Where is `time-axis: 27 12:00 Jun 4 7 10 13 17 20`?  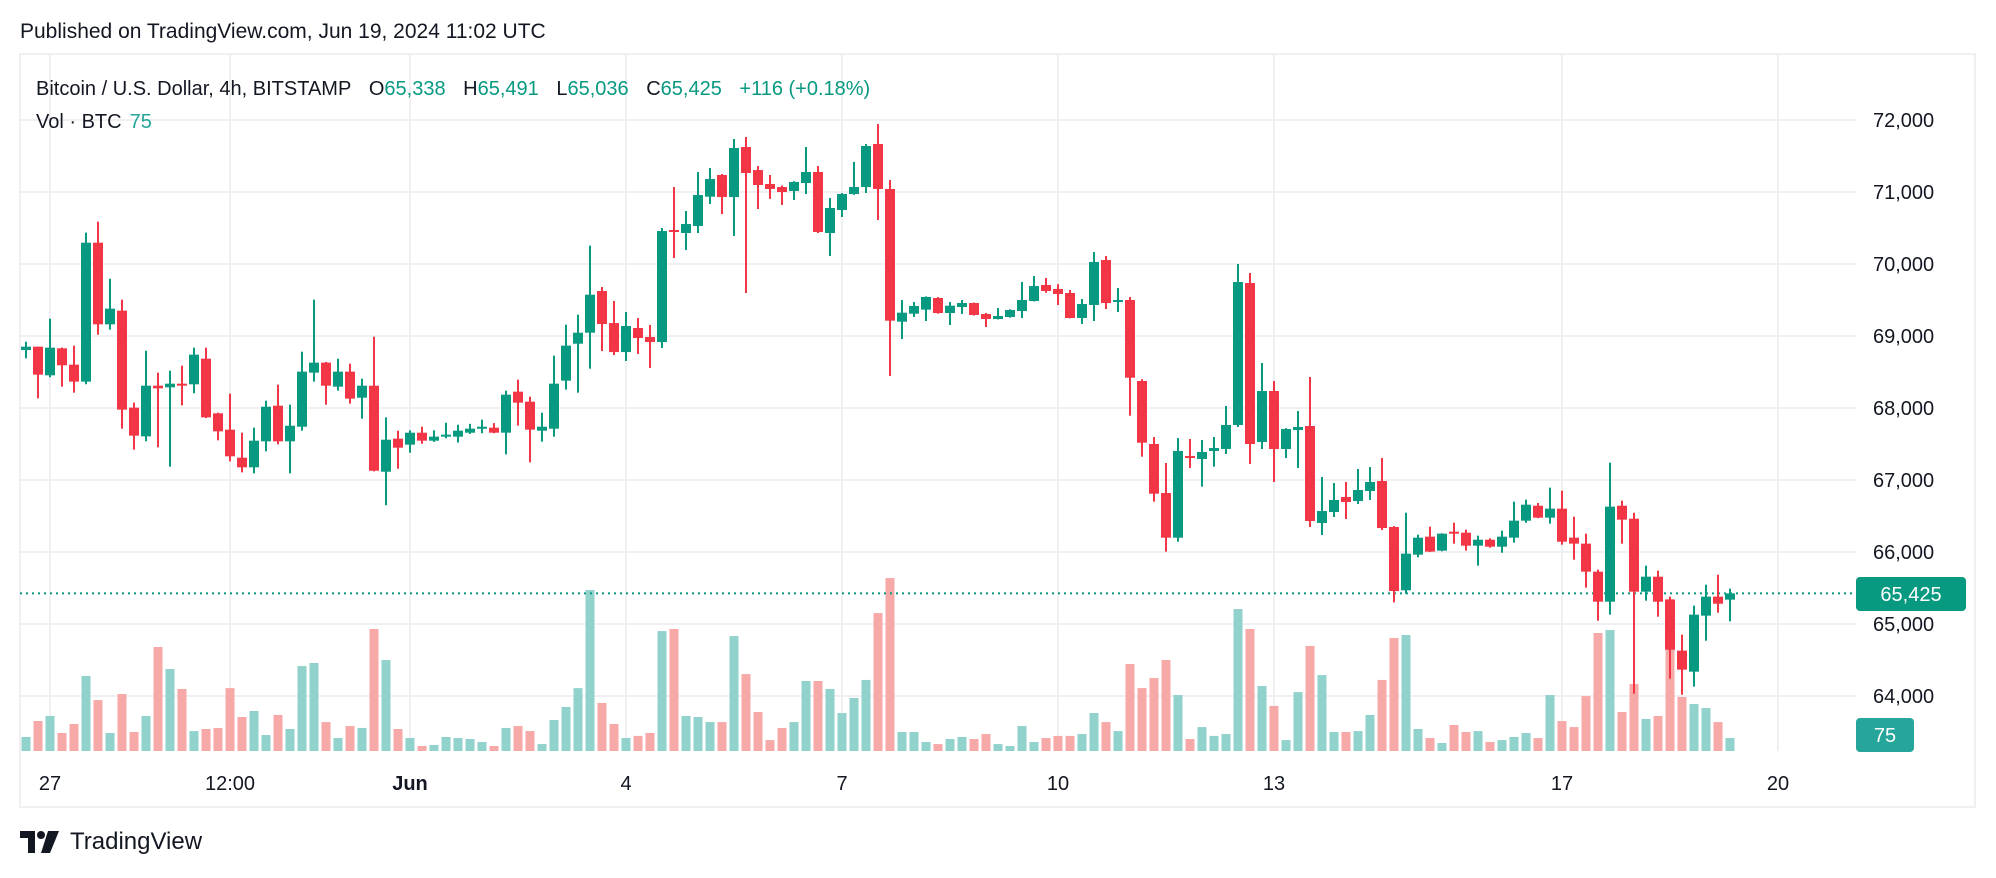
time-axis: 27 12:00 Jun 4 7 10 13 17 20 is located at coordinates (914, 784).